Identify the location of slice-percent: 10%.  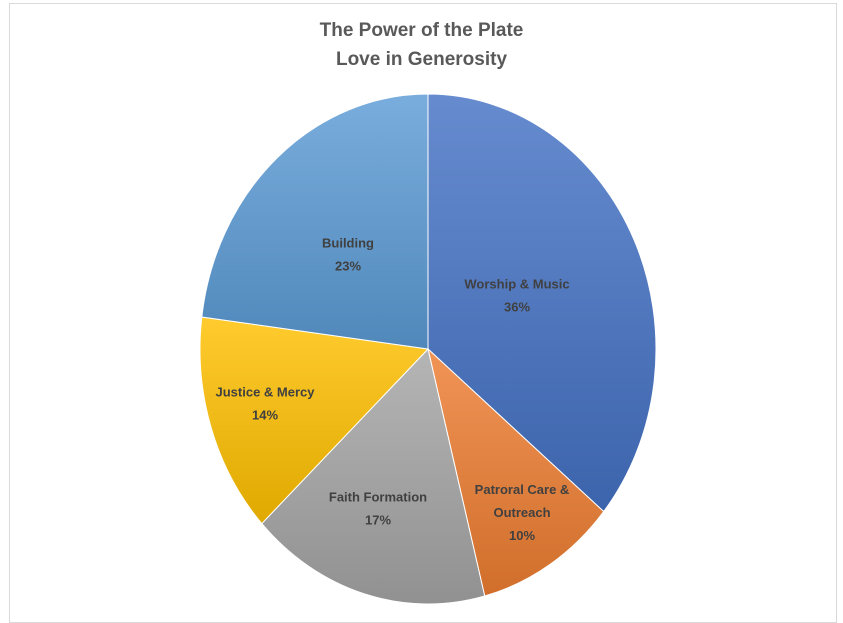
(522, 535).